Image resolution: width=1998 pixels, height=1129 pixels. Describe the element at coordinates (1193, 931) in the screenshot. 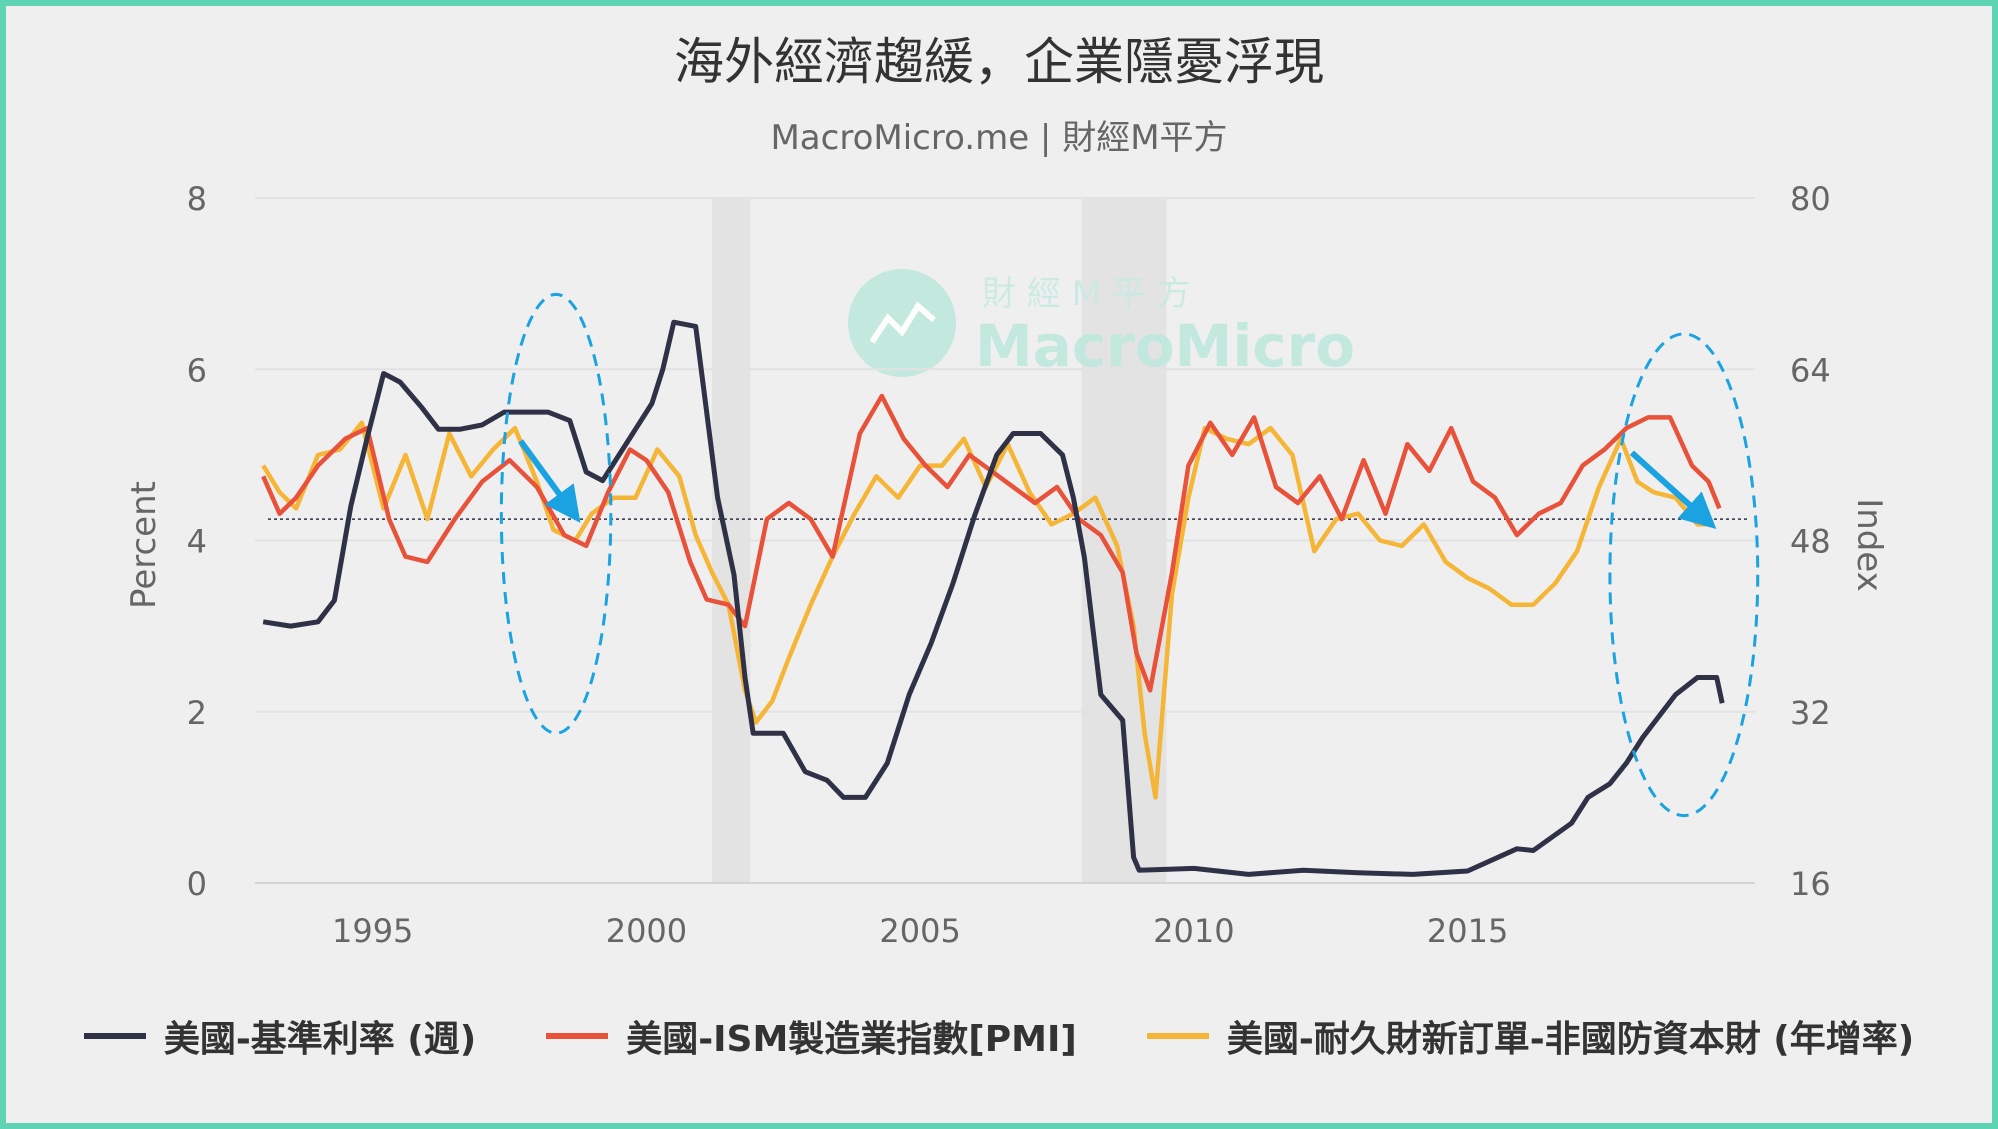

I see `x-tick-label: 2010` at that location.